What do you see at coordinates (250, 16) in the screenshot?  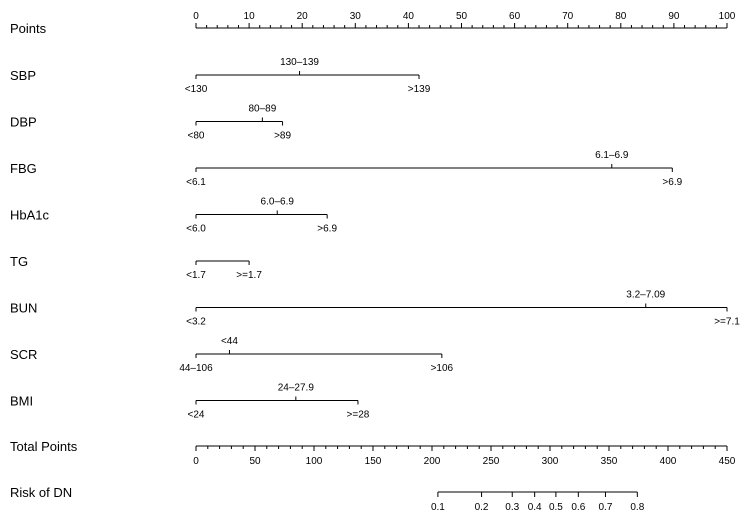 I see `points-tick-label: 10` at bounding box center [250, 16].